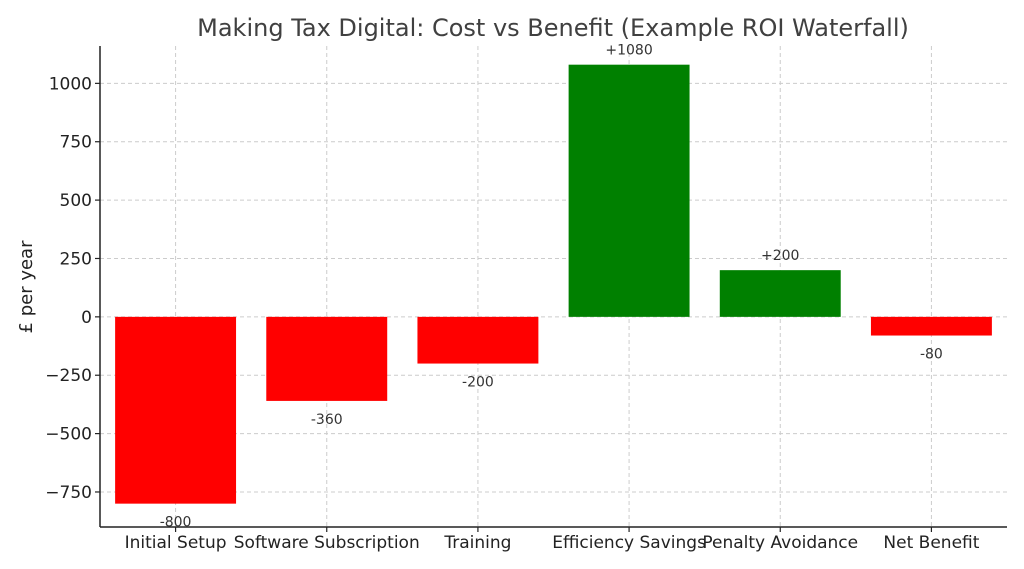  I want to click on y-tick-label: −750, so click(68, 493).